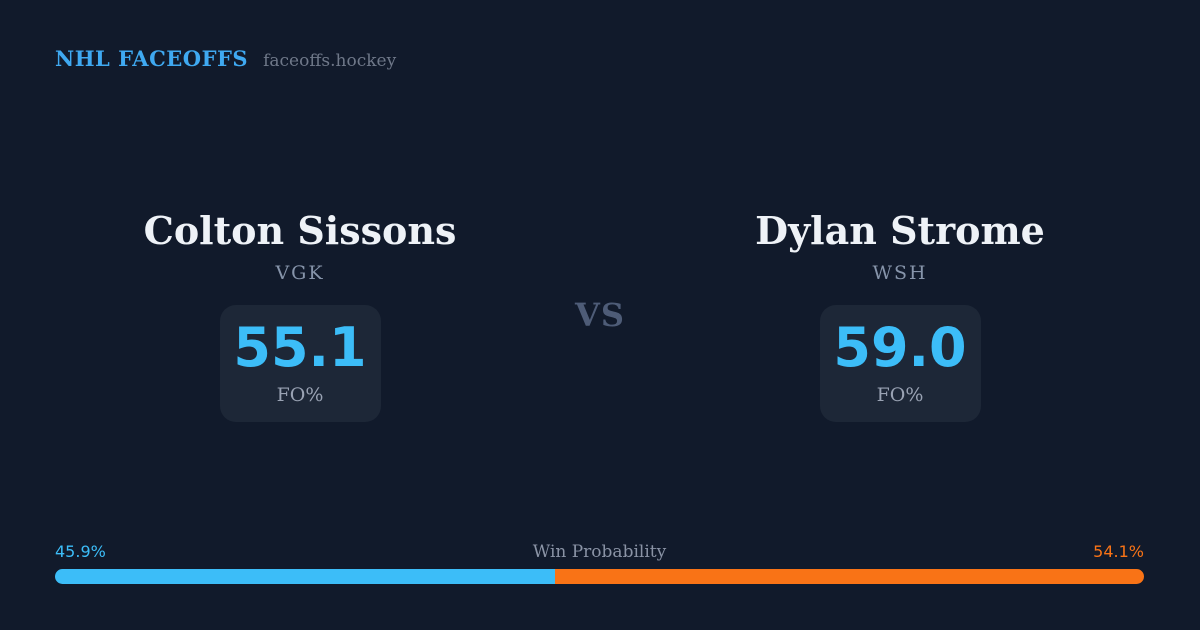  I want to click on player-right-column: Dylan Strome WSH 59.0 FO%, so click(900, 316).